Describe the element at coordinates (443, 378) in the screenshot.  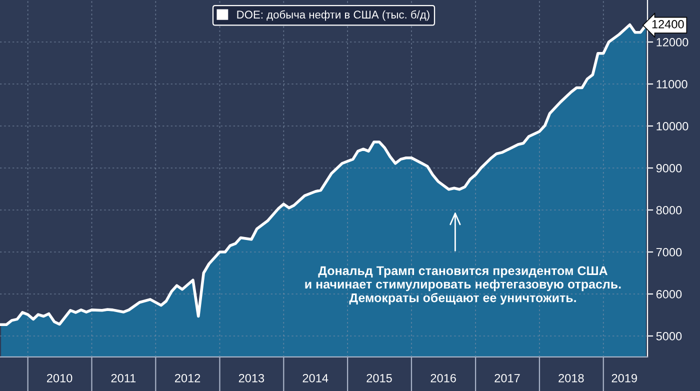
I see `x-tick-label: 2016` at that location.